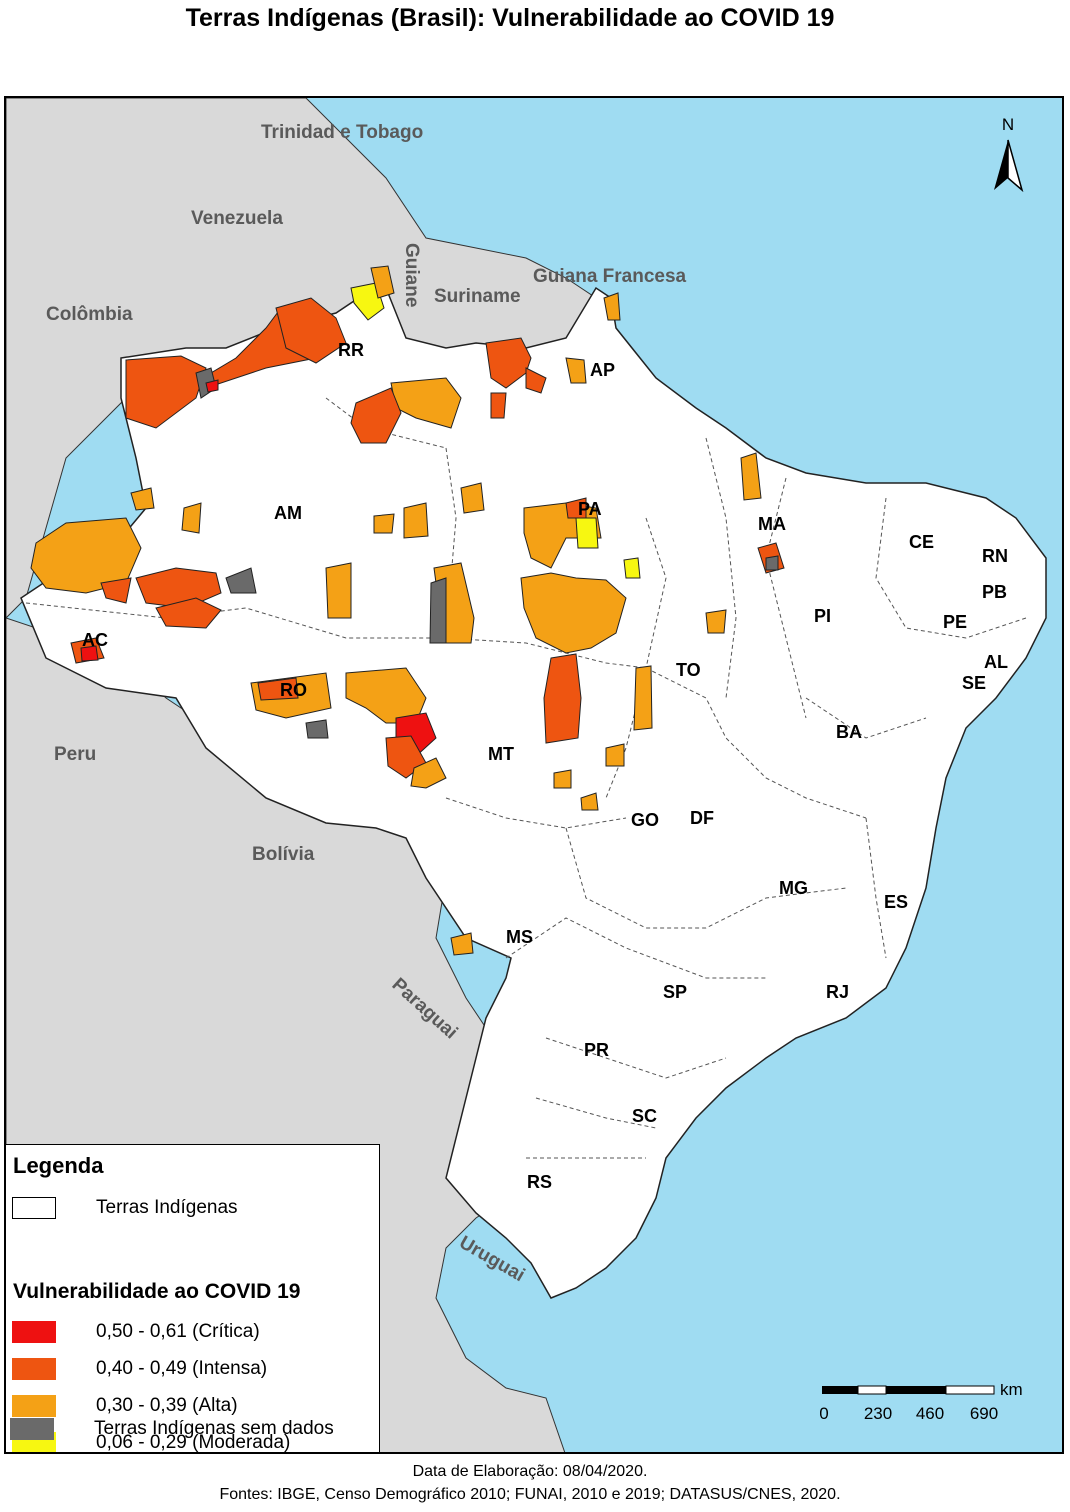 This screenshot has width=1070, height=1512. Describe the element at coordinates (89, 314) in the screenshot. I see `label-colombia: Colômbia` at that location.